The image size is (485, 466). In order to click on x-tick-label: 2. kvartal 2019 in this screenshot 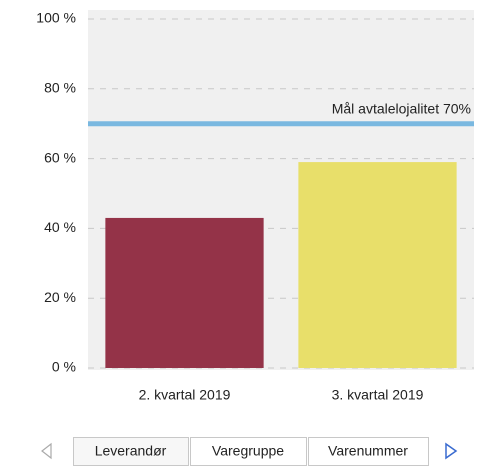, I will do `click(185, 395)`.